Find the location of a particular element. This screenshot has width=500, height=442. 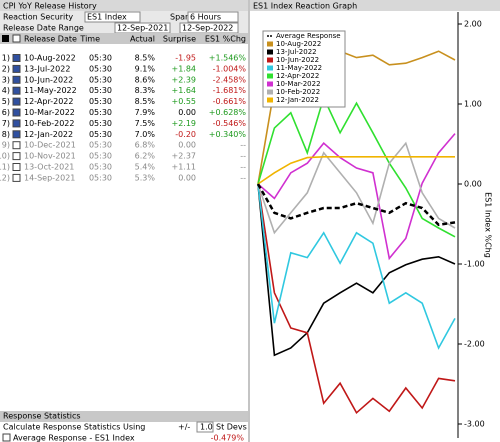

calc-label: Calculate Response Statistics Using is located at coordinates (74, 427).